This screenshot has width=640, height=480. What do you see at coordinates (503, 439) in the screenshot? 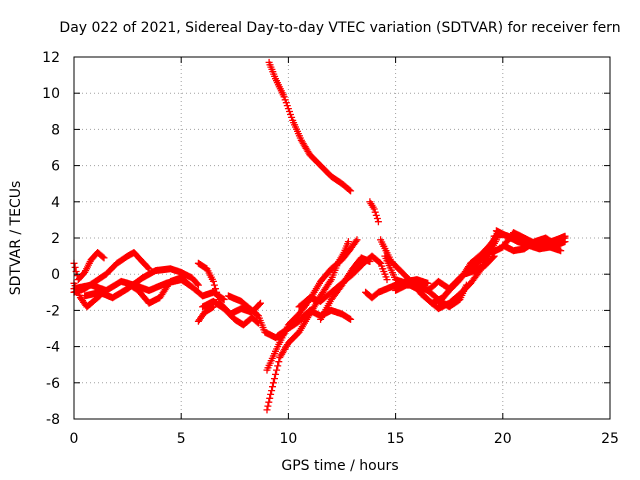
I see `x-tick-label: 20` at bounding box center [503, 439].